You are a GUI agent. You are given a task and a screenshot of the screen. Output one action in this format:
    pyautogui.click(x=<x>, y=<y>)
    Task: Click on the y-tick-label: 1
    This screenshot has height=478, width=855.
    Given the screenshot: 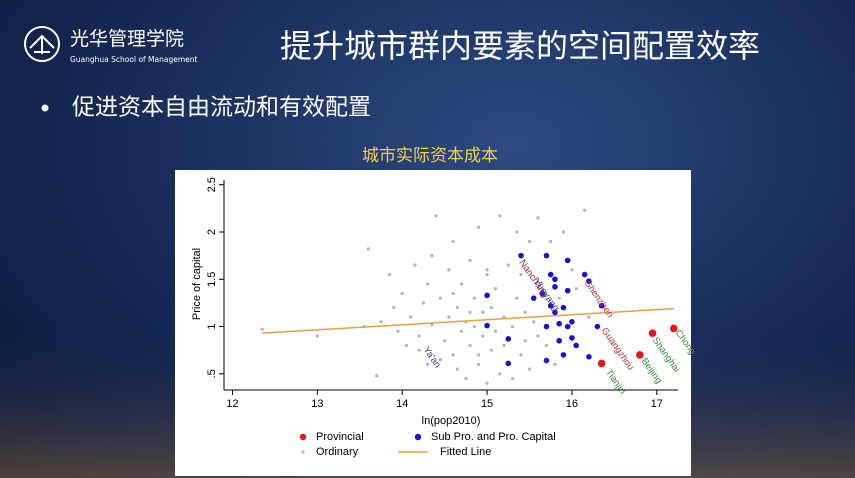 What is the action you would take?
    pyautogui.click(x=212, y=326)
    